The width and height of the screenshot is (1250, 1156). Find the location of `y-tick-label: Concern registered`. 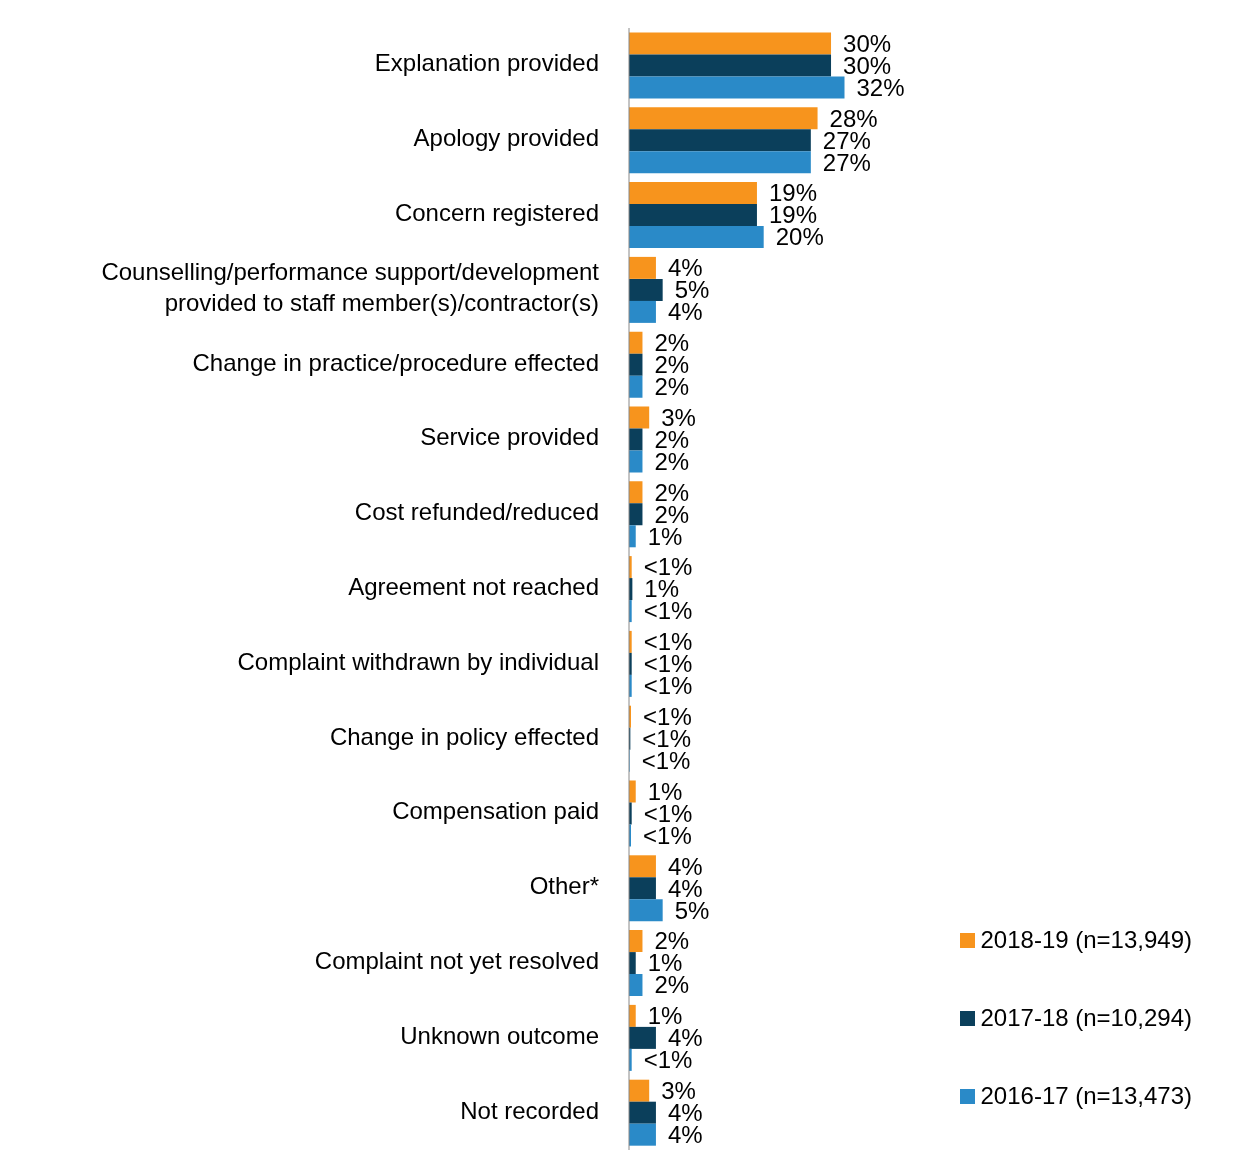

y-tick-label: Concern registered is located at coordinates (496, 213).